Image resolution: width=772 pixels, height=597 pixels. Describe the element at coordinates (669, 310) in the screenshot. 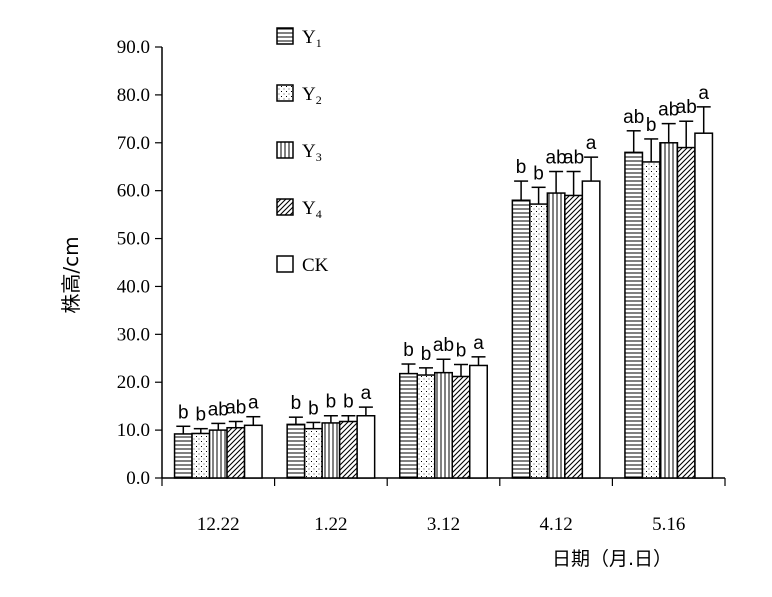

I see `bar-Y3-5.16` at that location.